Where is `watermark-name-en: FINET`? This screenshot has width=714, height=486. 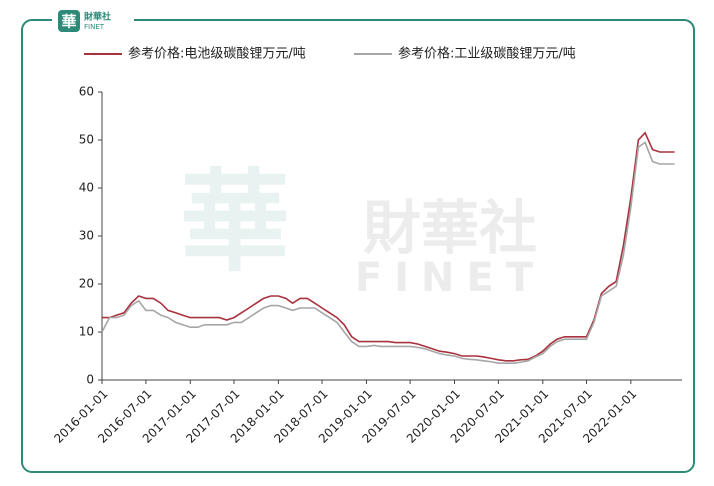 watermark-name-en: FINET is located at coordinates (450, 278).